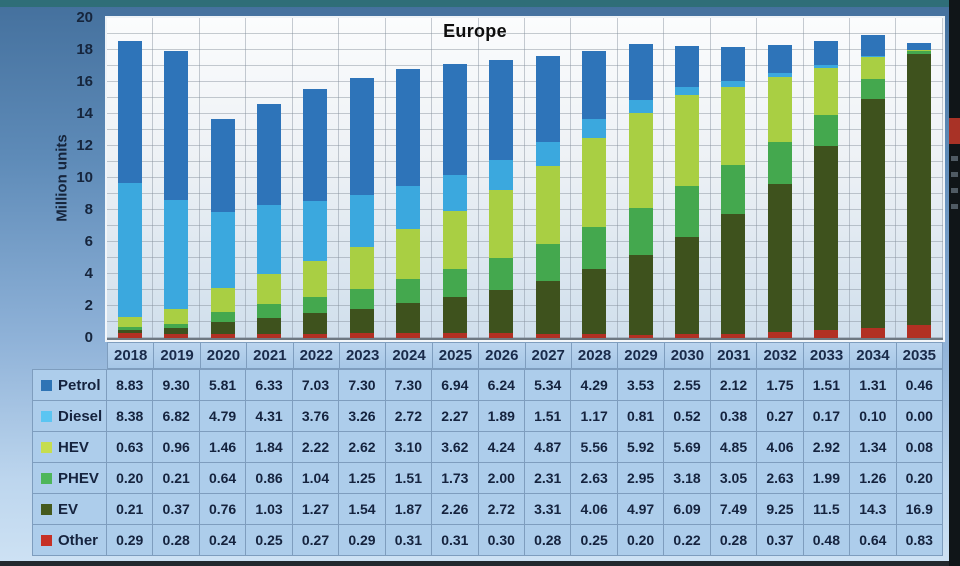  What do you see at coordinates (733, 335) in the screenshot?
I see `bar-segment-other-2031` at bounding box center [733, 335].